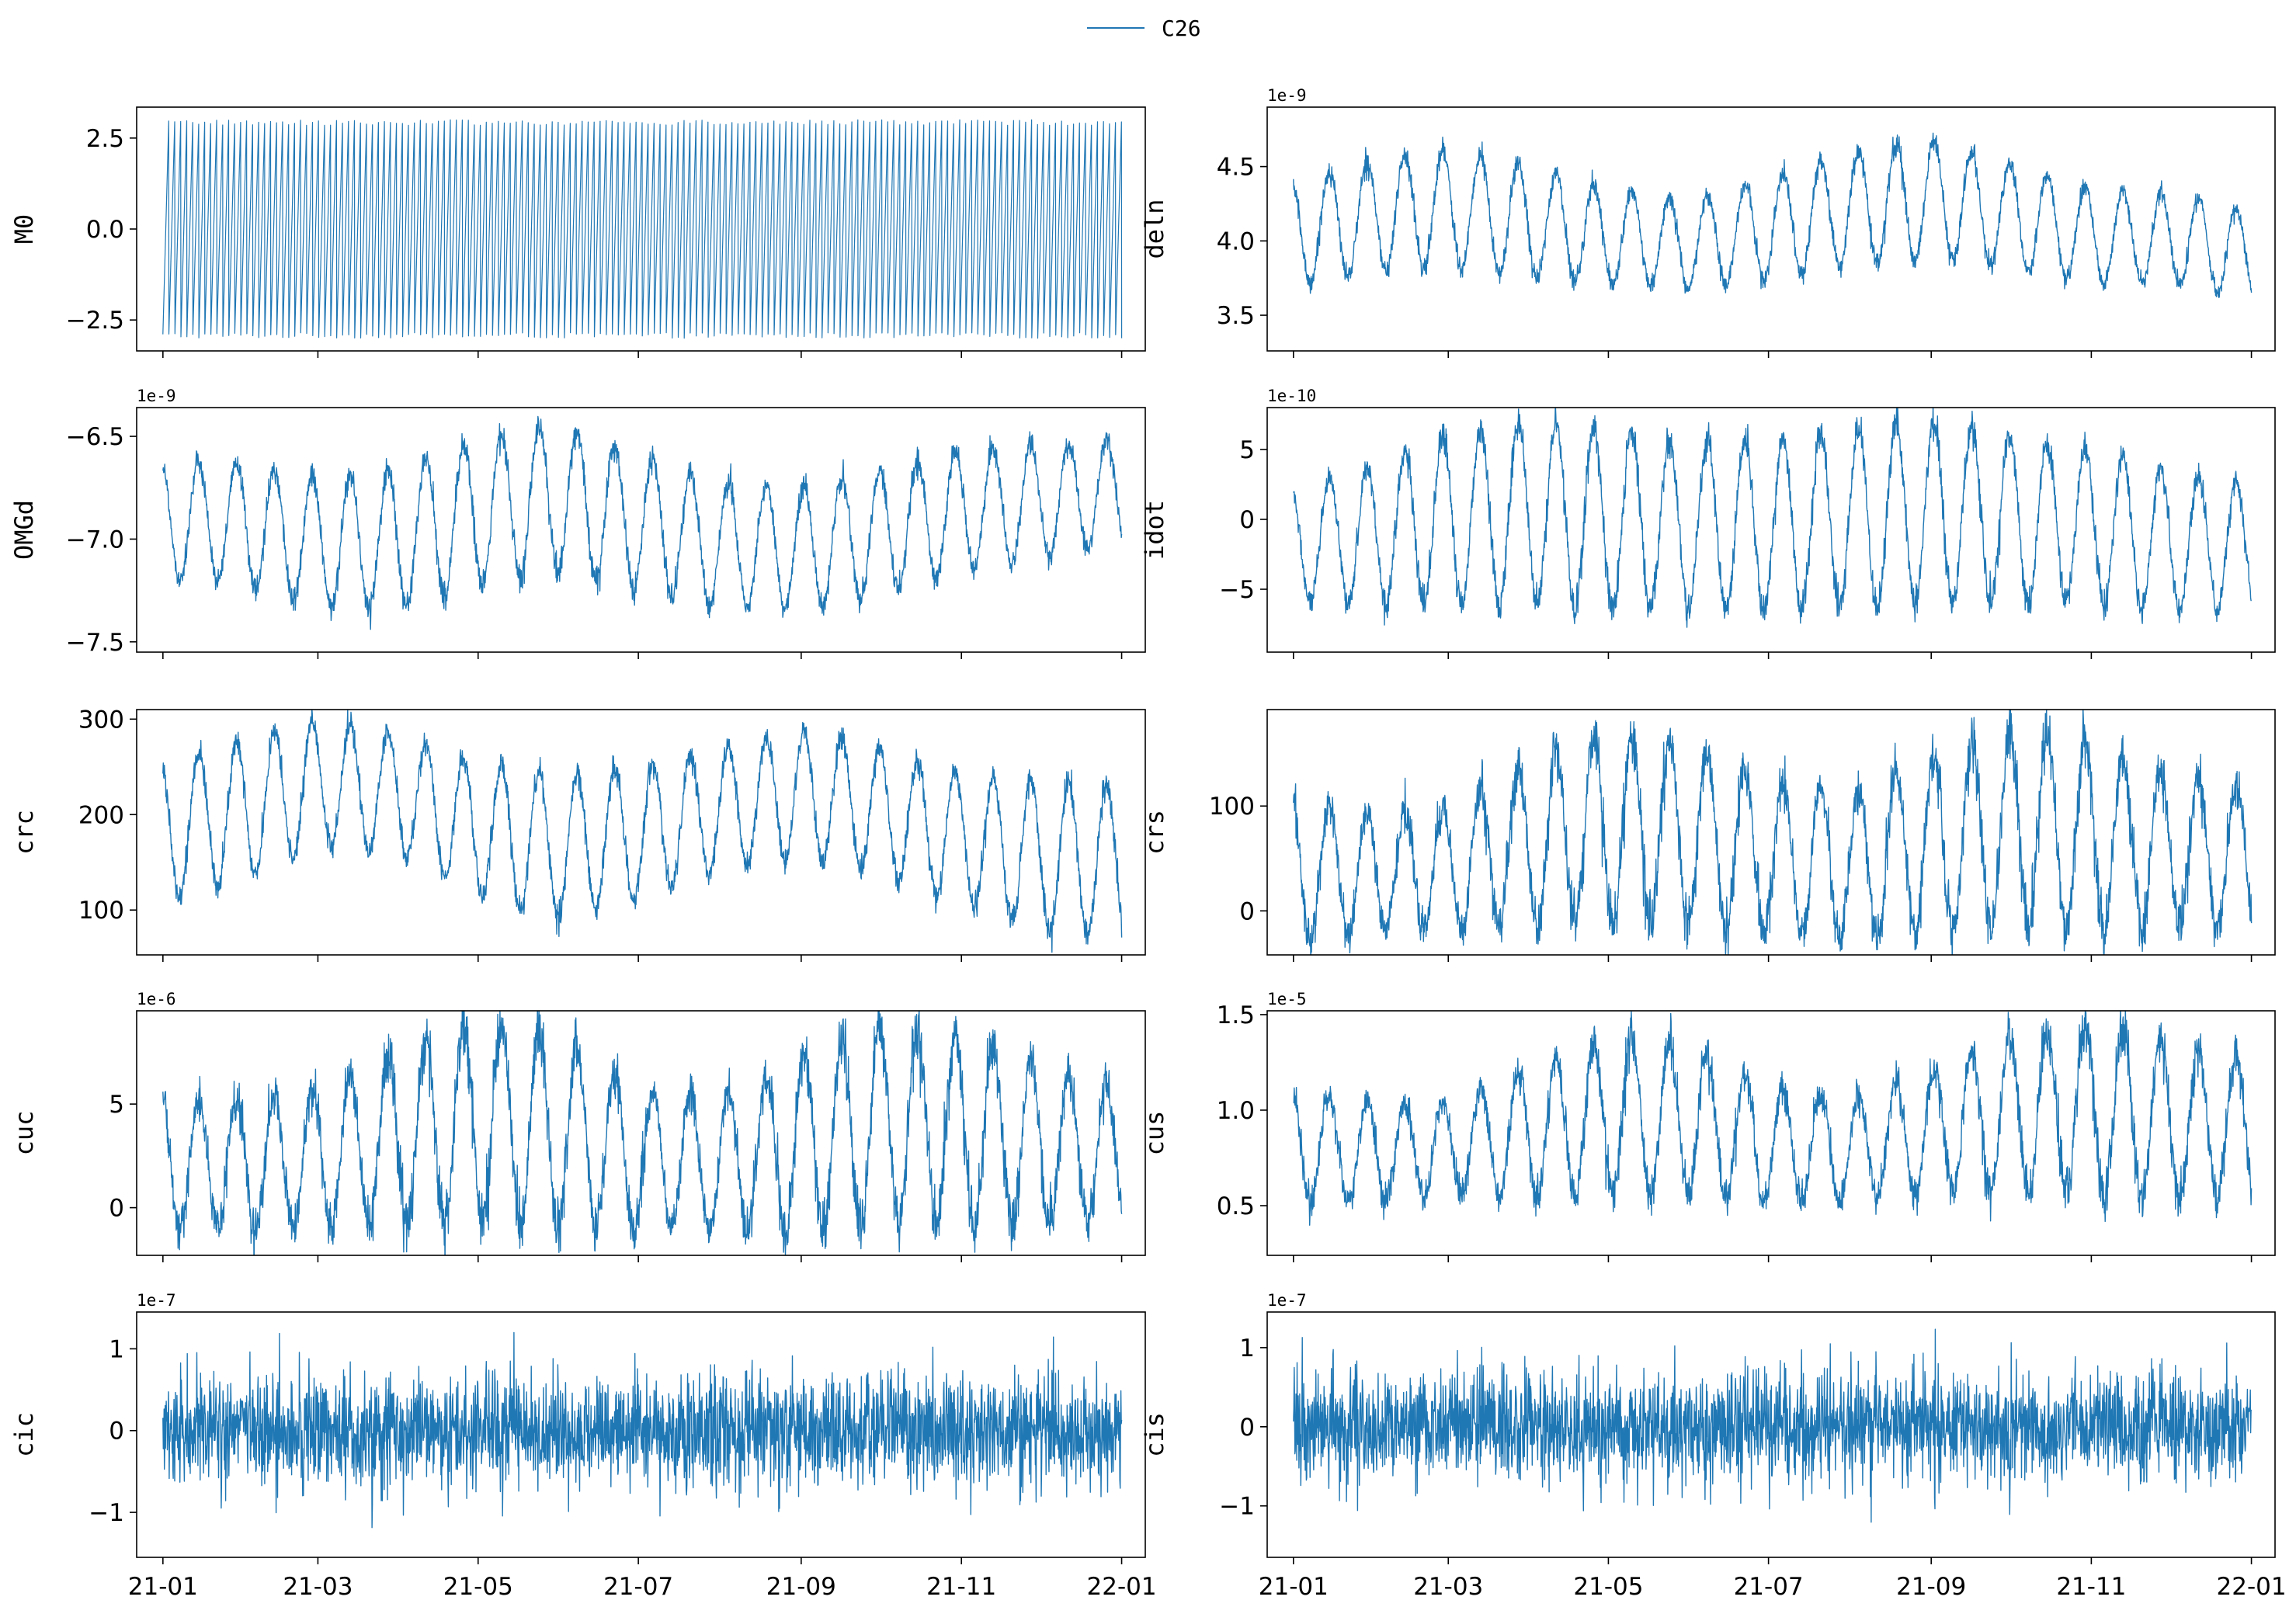 The height and width of the screenshot is (1621, 2296). I want to click on series-line-cuc, so click(643, 1133).